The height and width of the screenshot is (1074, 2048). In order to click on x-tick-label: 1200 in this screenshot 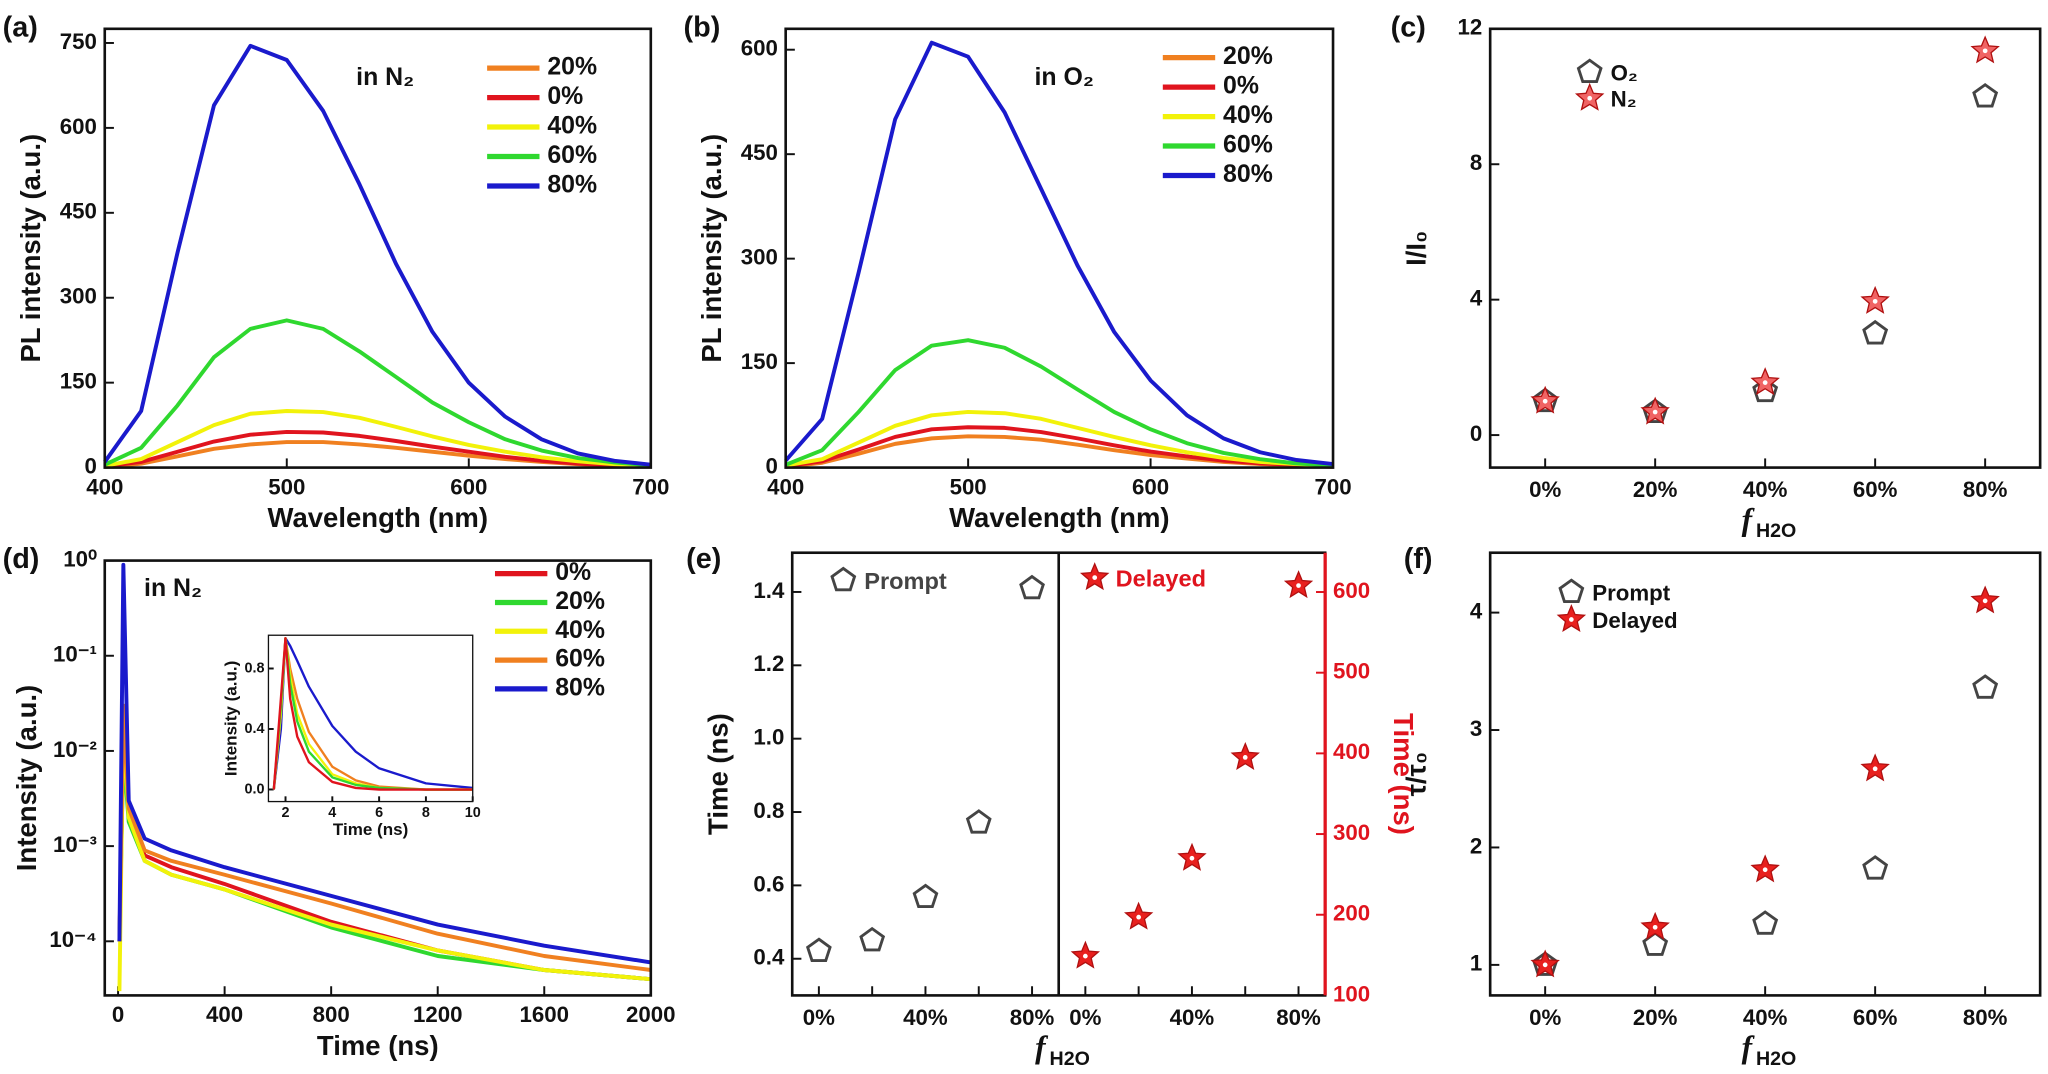, I will do `click(437, 1014)`.